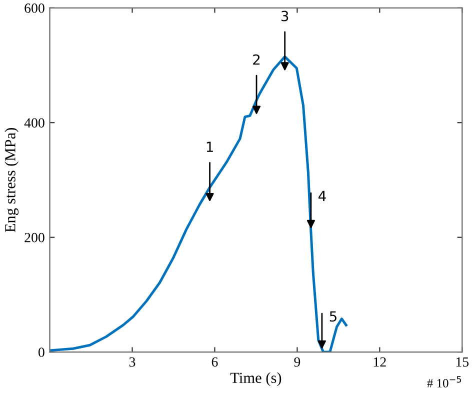 The width and height of the screenshot is (474, 396). What do you see at coordinates (256, 59) in the screenshot?
I see `annotation: 2` at bounding box center [256, 59].